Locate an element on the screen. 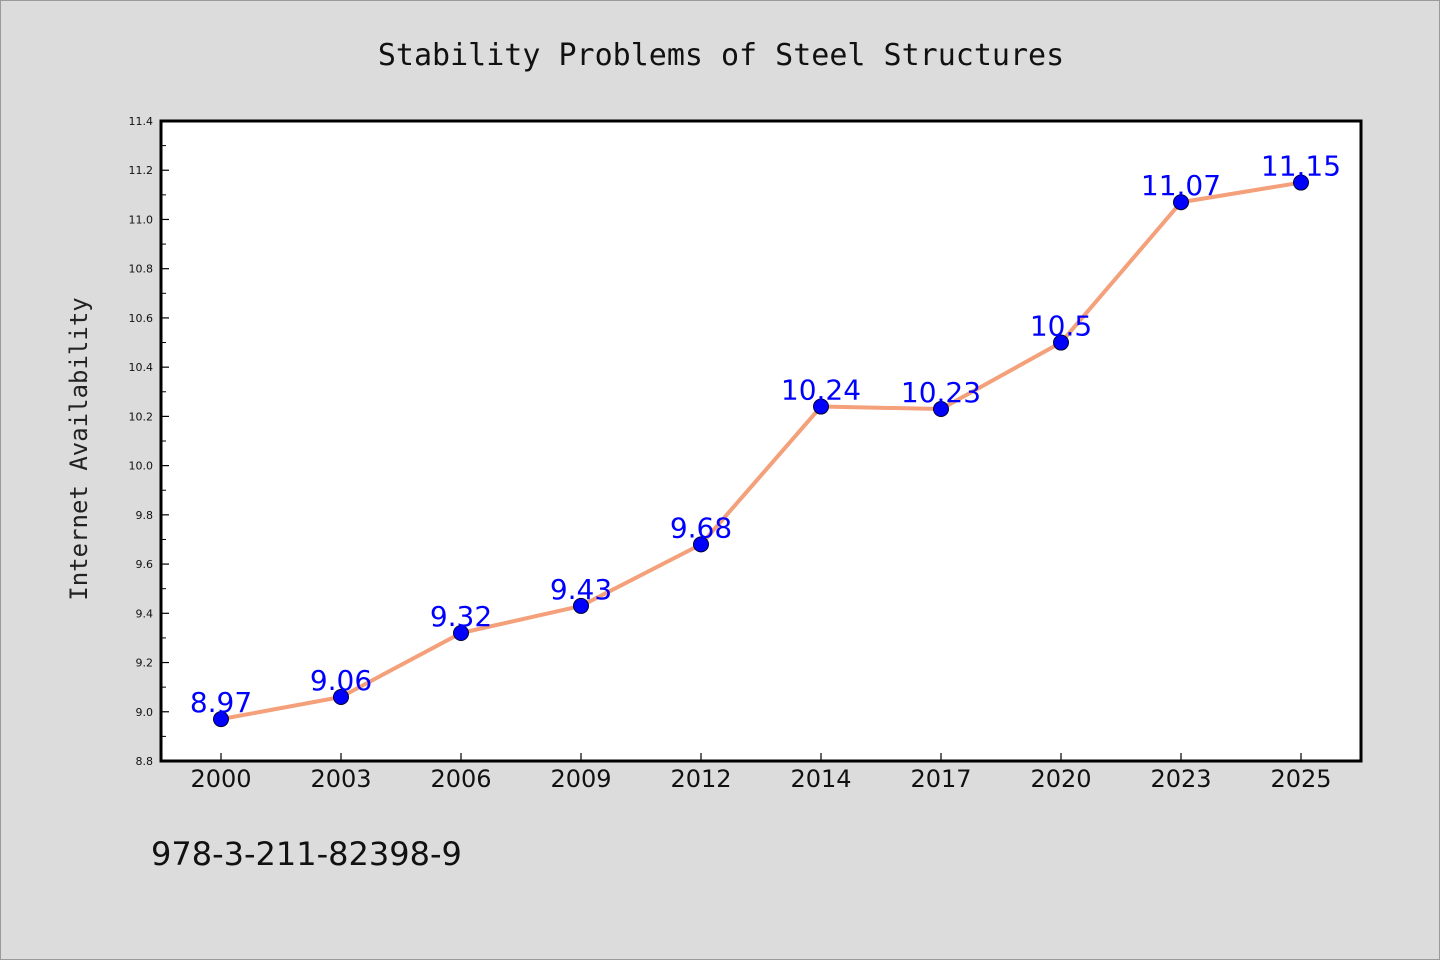 The height and width of the screenshot is (960, 1440). y-tick-label: 9.4 is located at coordinates (145, 613).